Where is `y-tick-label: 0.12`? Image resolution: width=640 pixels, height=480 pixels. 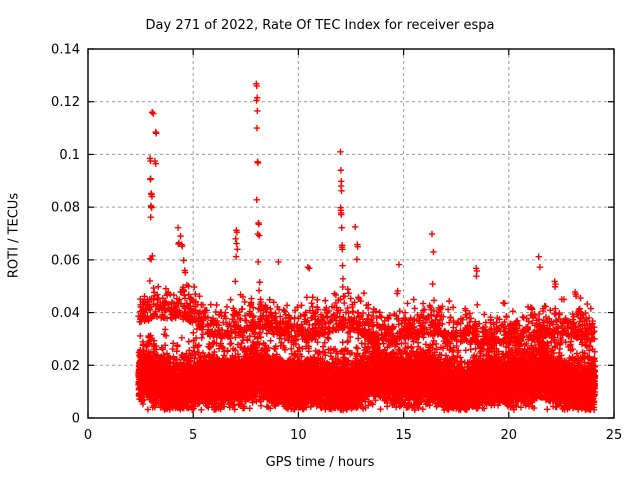 y-tick-label: 0.12 is located at coordinates (65, 102).